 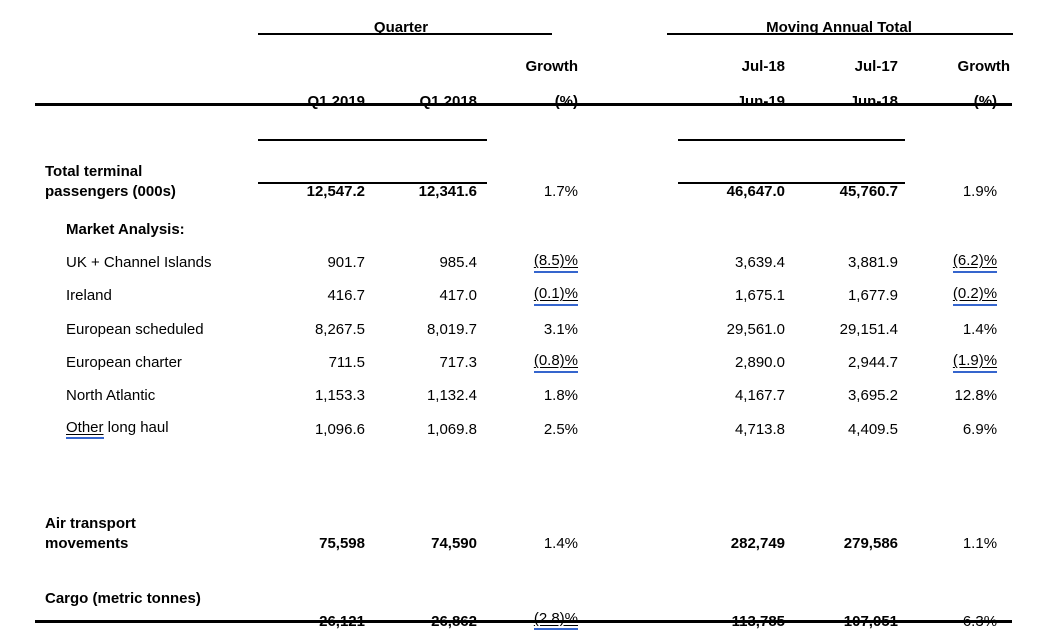 I want to click on growth-q-value: 2.5%, so click(x=561, y=429).